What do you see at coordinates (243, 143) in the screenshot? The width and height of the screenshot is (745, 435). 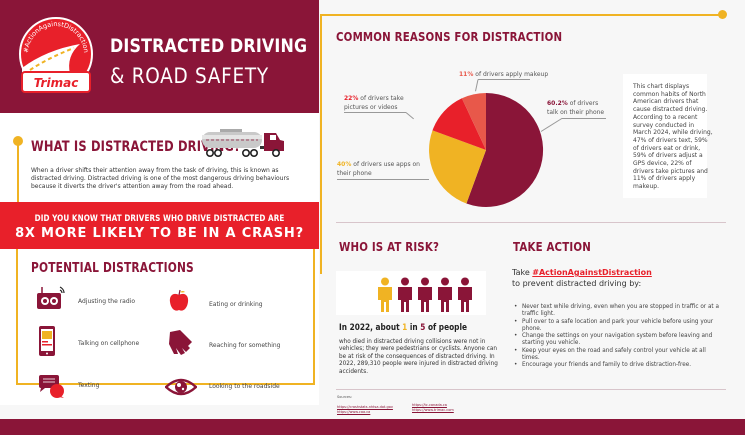 I see `tanker-truck-icon` at bounding box center [243, 143].